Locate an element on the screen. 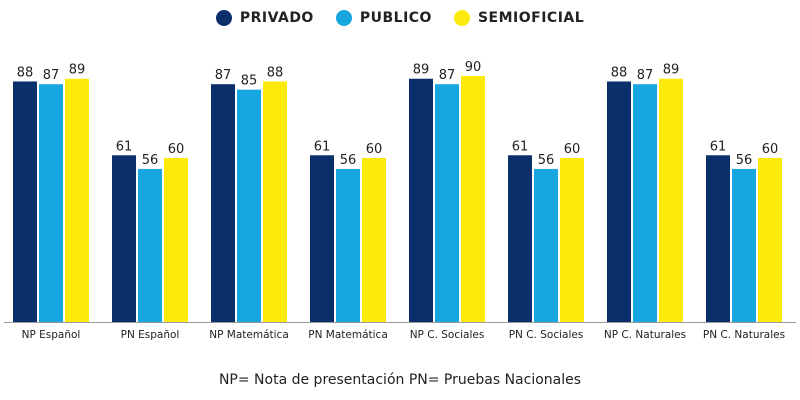 This screenshot has height=400, width=800. data-label-semioficial-6: 89 is located at coordinates (671, 70).